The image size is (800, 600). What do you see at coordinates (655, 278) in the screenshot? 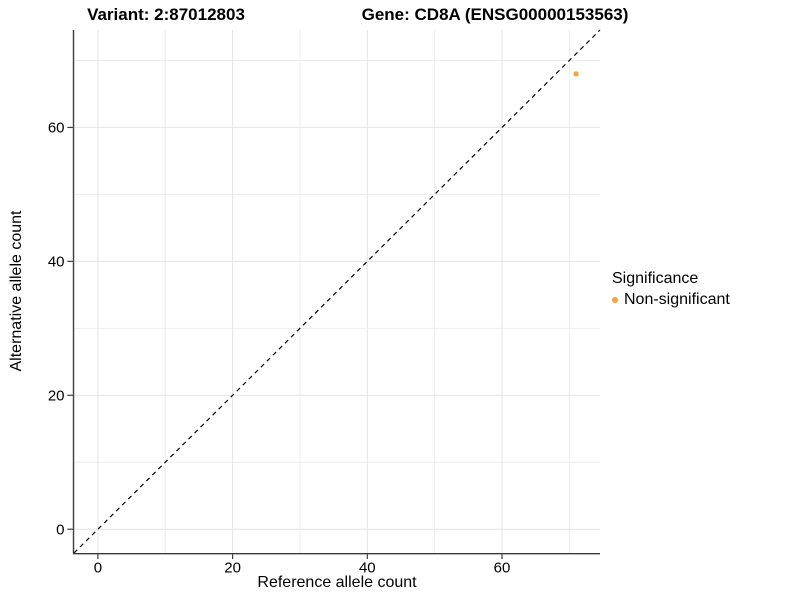
I see `legend-title: Significance` at bounding box center [655, 278].